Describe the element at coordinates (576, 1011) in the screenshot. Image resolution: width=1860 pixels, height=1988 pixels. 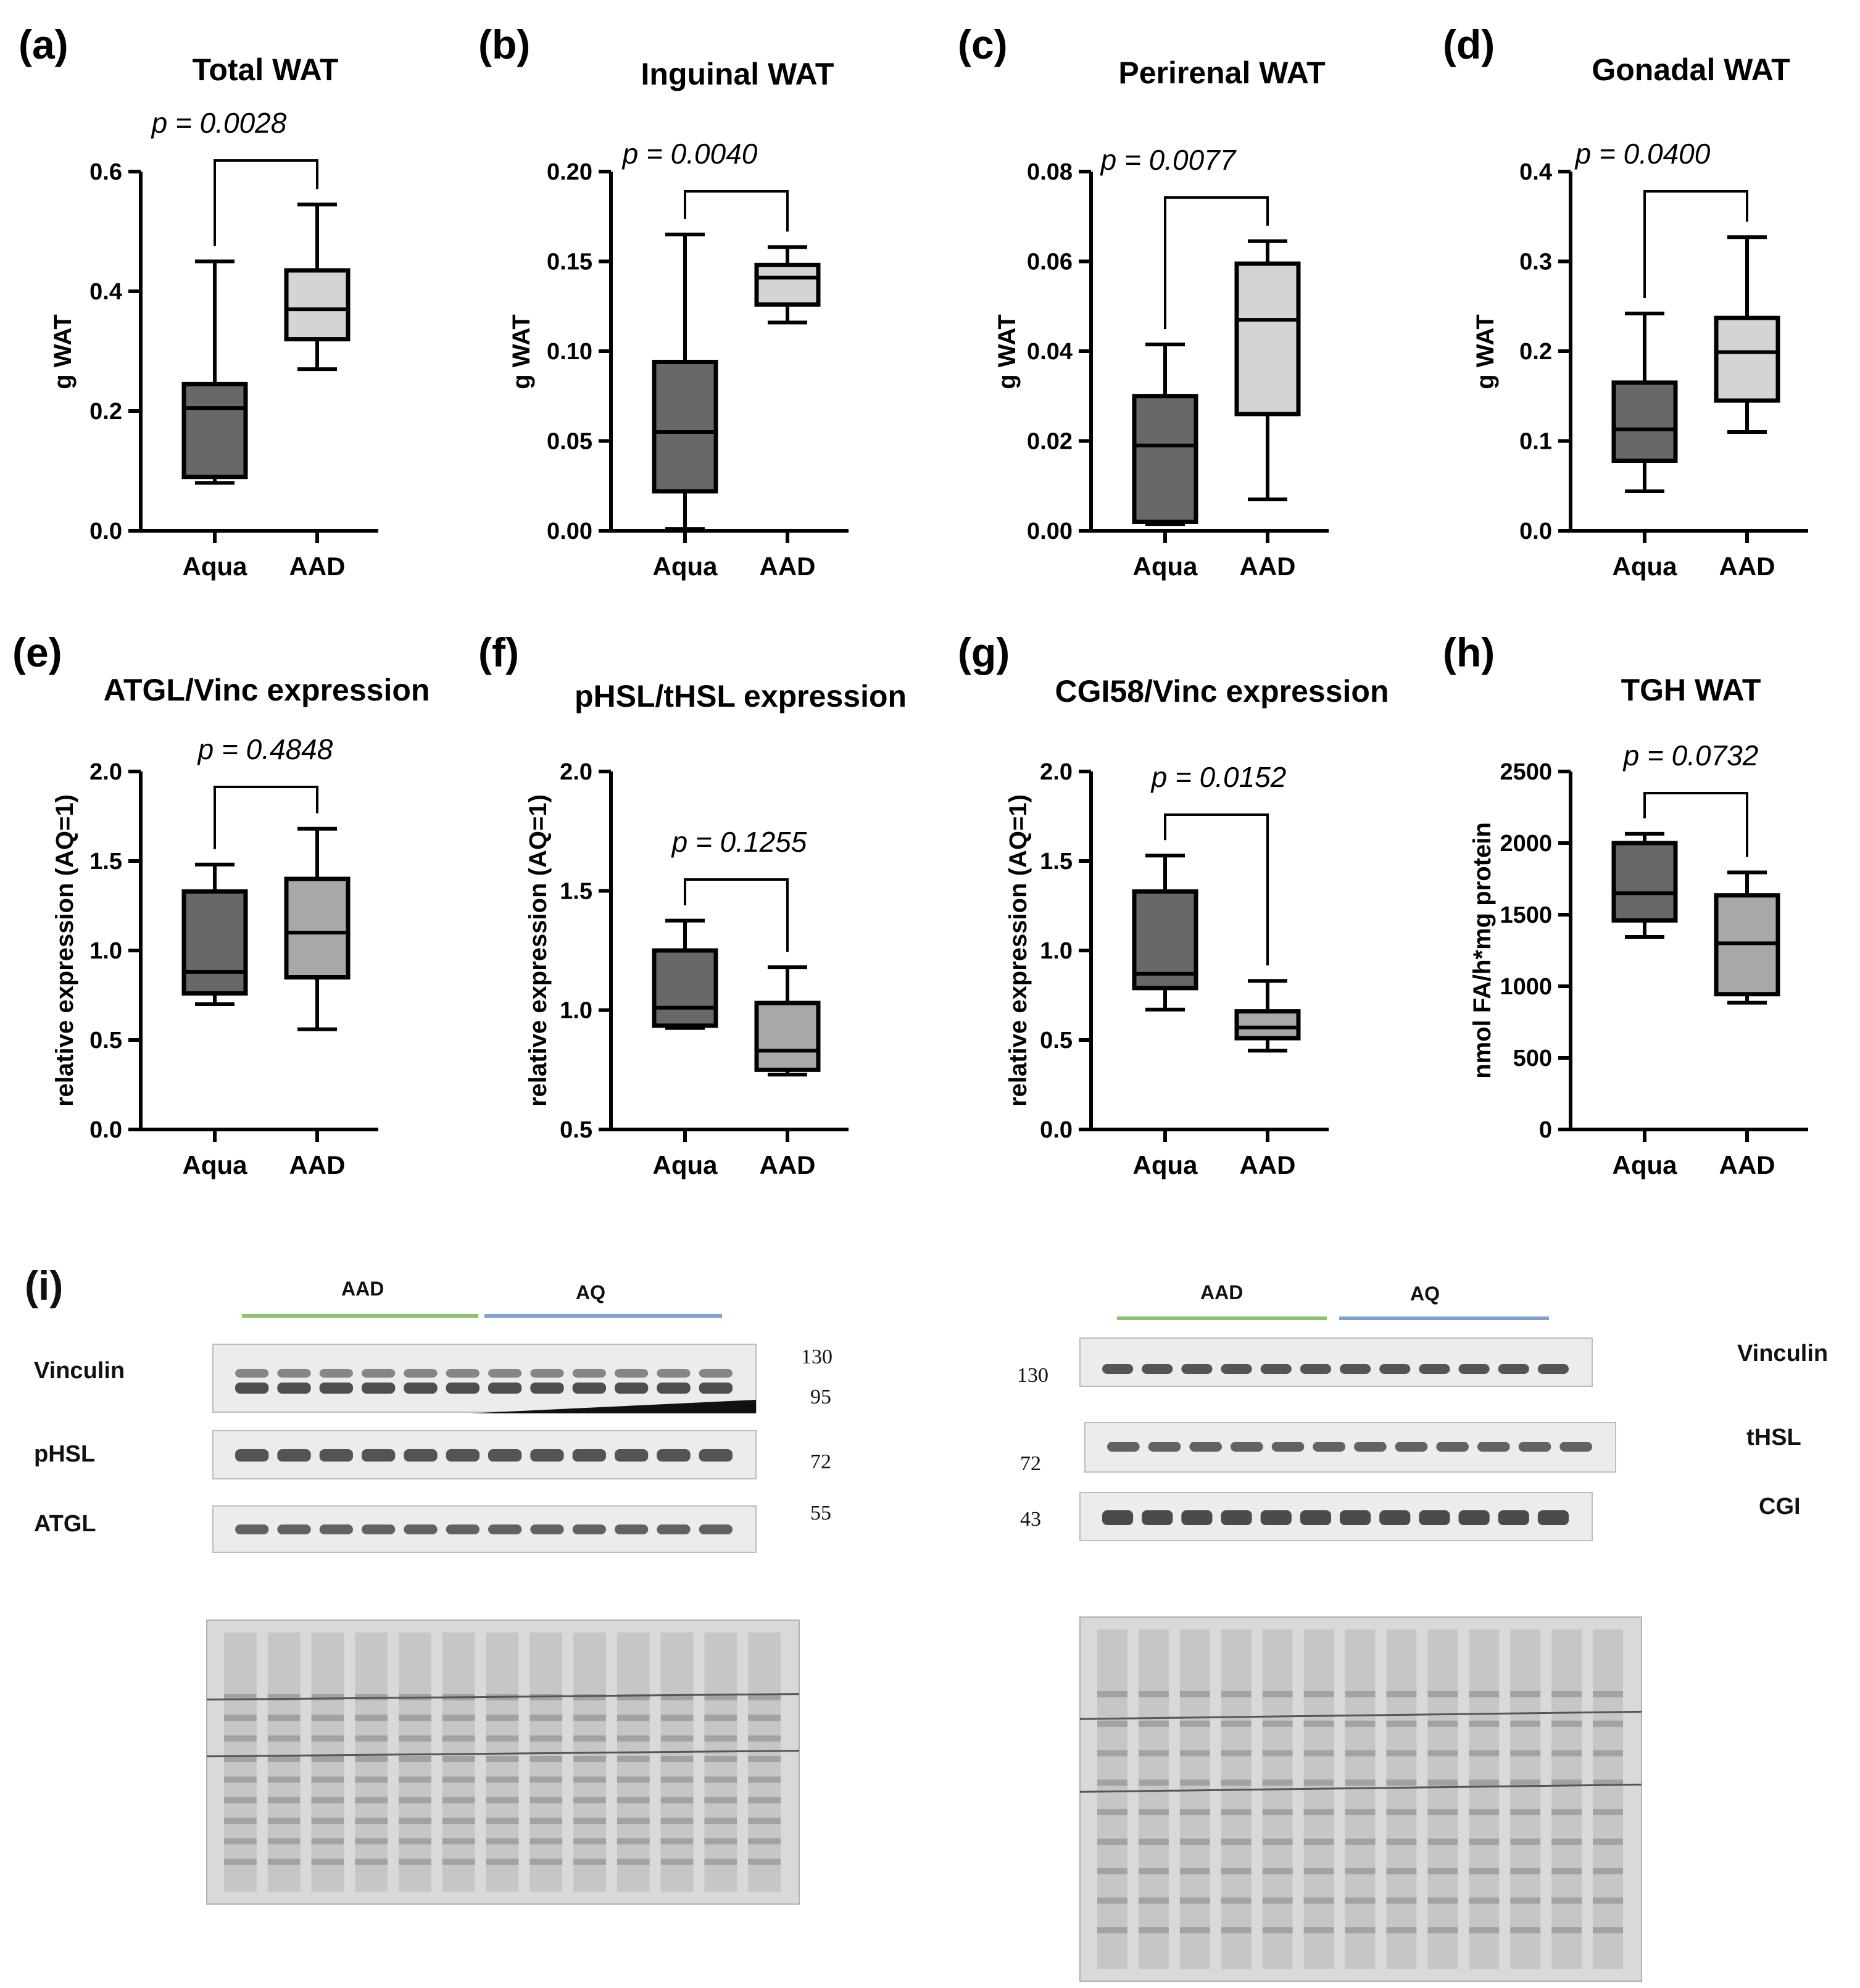
I see `y-tick-label: 1.0` at that location.